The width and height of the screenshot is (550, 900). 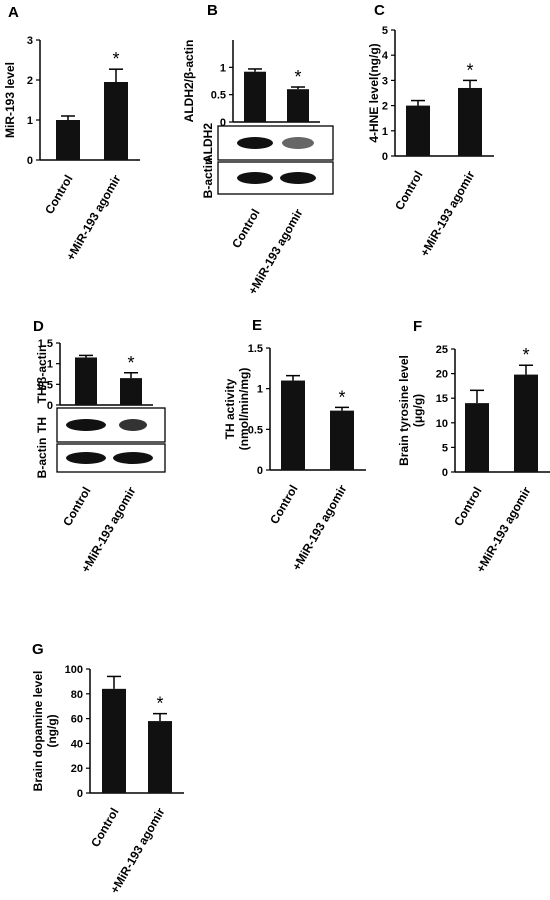 What do you see at coordinates (385, 81) in the screenshot?
I see `y-tick-label: 3` at bounding box center [385, 81].